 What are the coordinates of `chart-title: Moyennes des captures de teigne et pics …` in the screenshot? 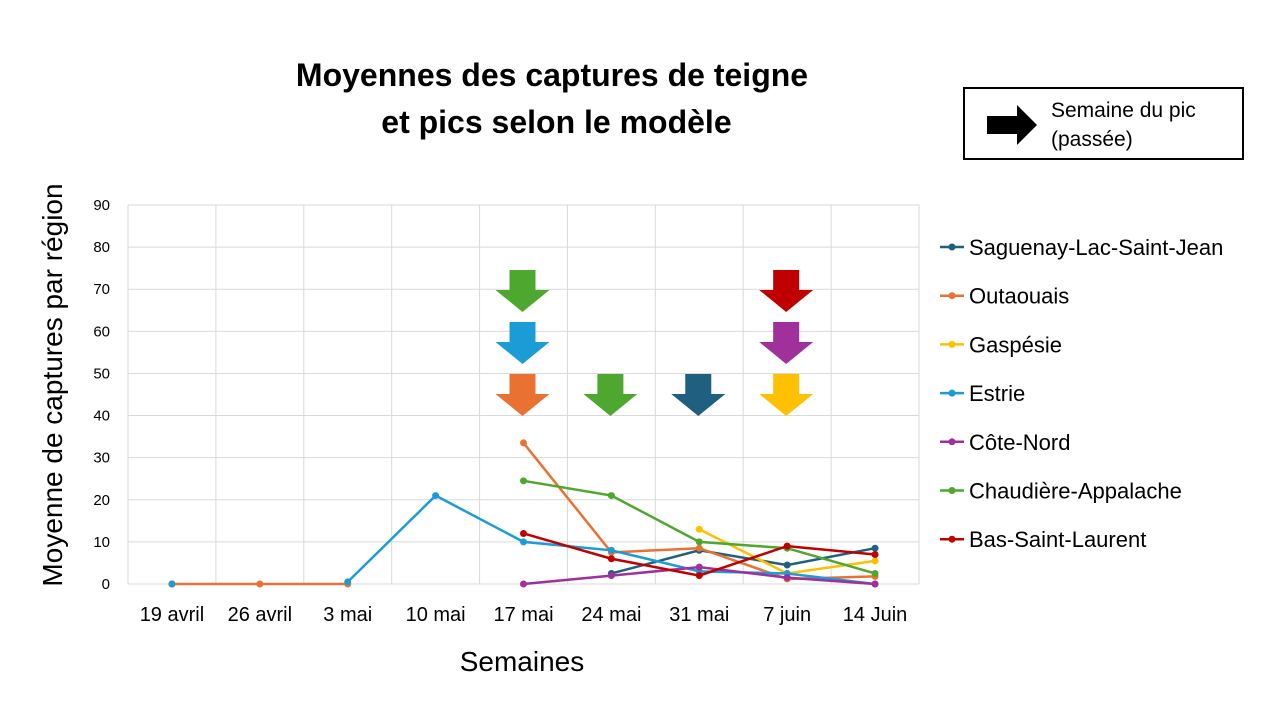 It's located at (552, 98).